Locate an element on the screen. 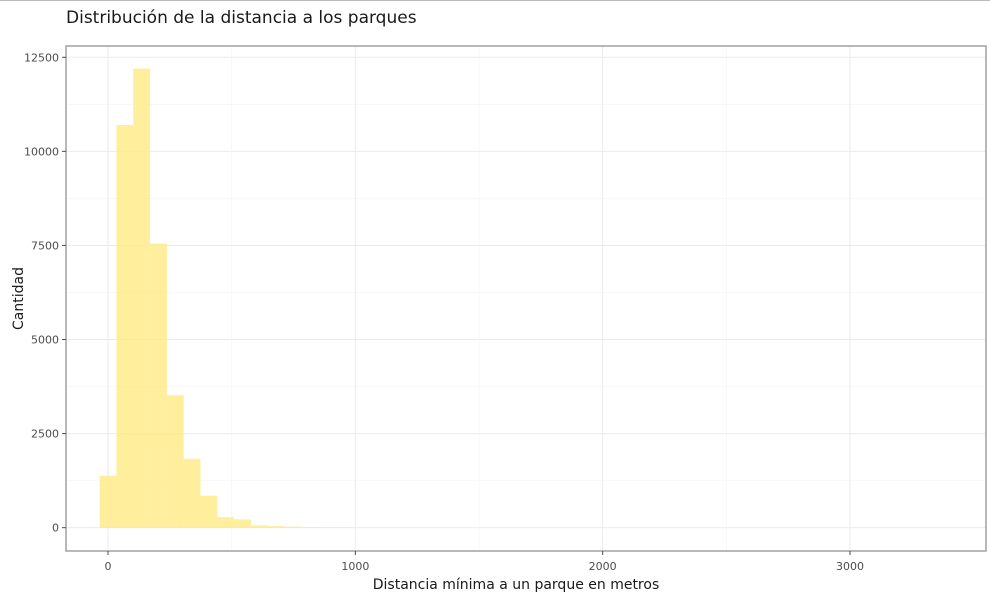 This screenshot has height=592, width=990. x-axis-title: Distancia mínima a un parque en metros is located at coordinates (516, 584).